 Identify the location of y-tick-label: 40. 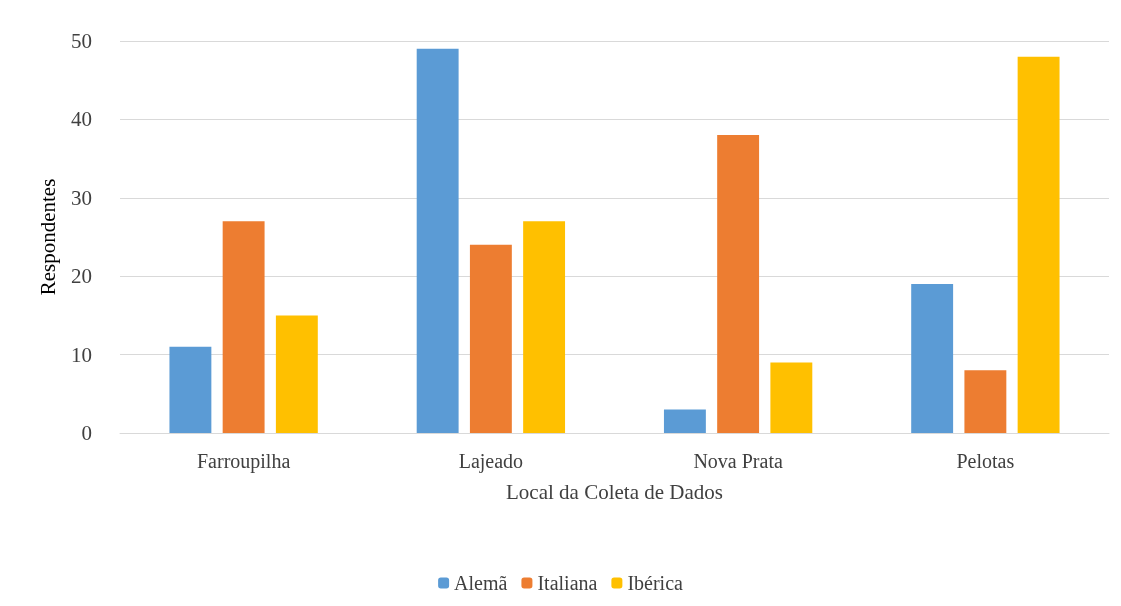
(81, 119).